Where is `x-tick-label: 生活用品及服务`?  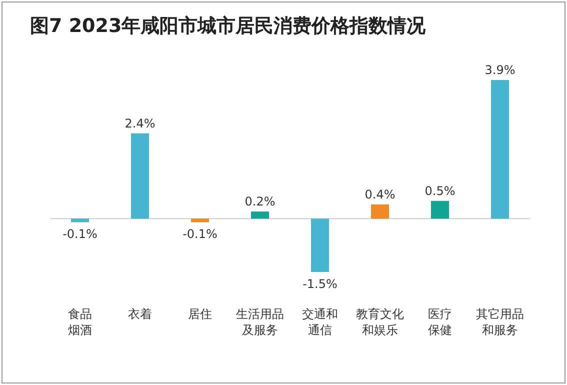
x-tick-label: 生活用品及服务 is located at coordinates (260, 322).